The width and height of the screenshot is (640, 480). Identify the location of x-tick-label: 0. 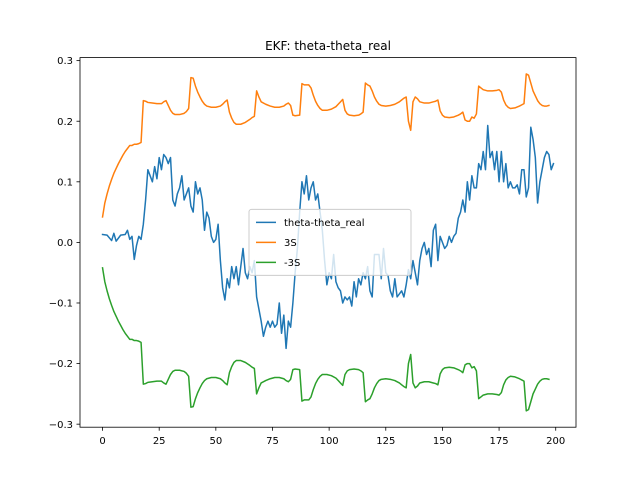
(102, 441).